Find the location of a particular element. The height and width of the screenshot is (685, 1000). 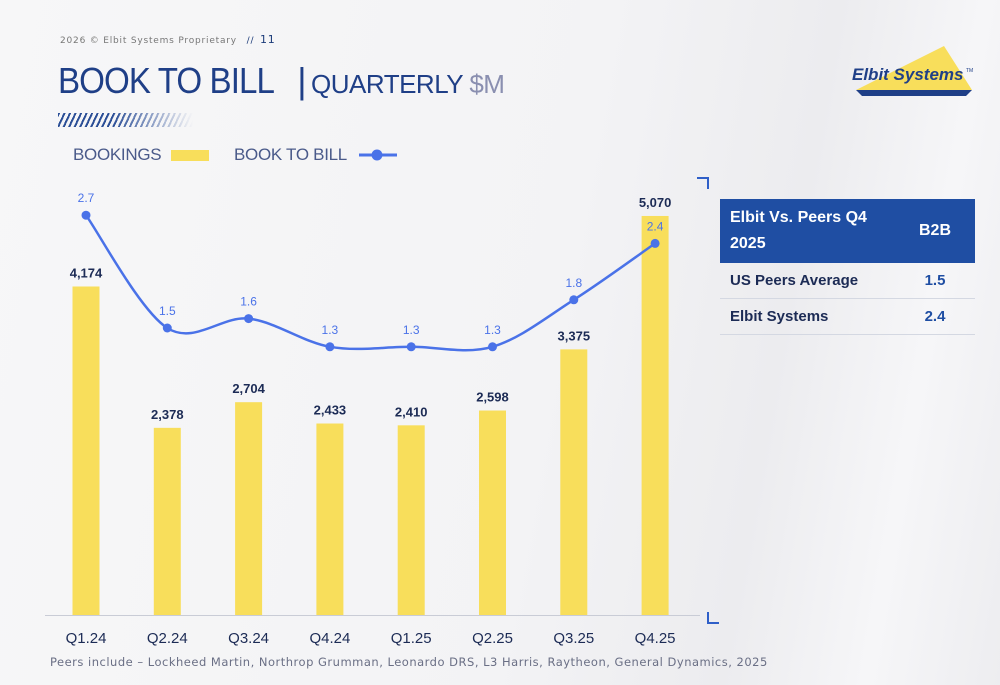

bar-label: 4,174 is located at coordinates (86, 272).